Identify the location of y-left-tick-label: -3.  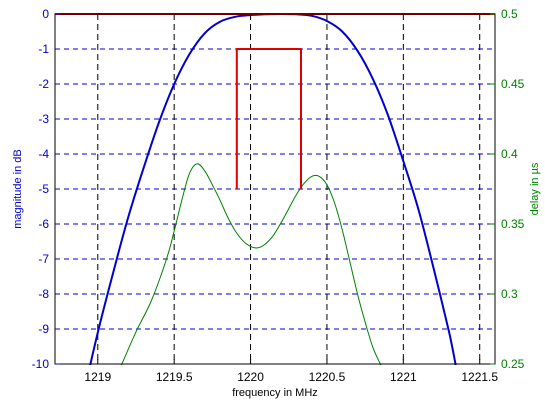
(43, 119).